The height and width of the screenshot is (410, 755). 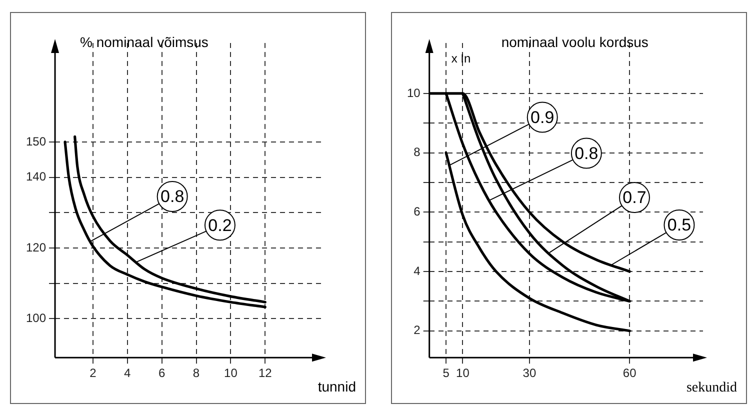 I want to click on y-tick-label: 8, so click(x=417, y=152).